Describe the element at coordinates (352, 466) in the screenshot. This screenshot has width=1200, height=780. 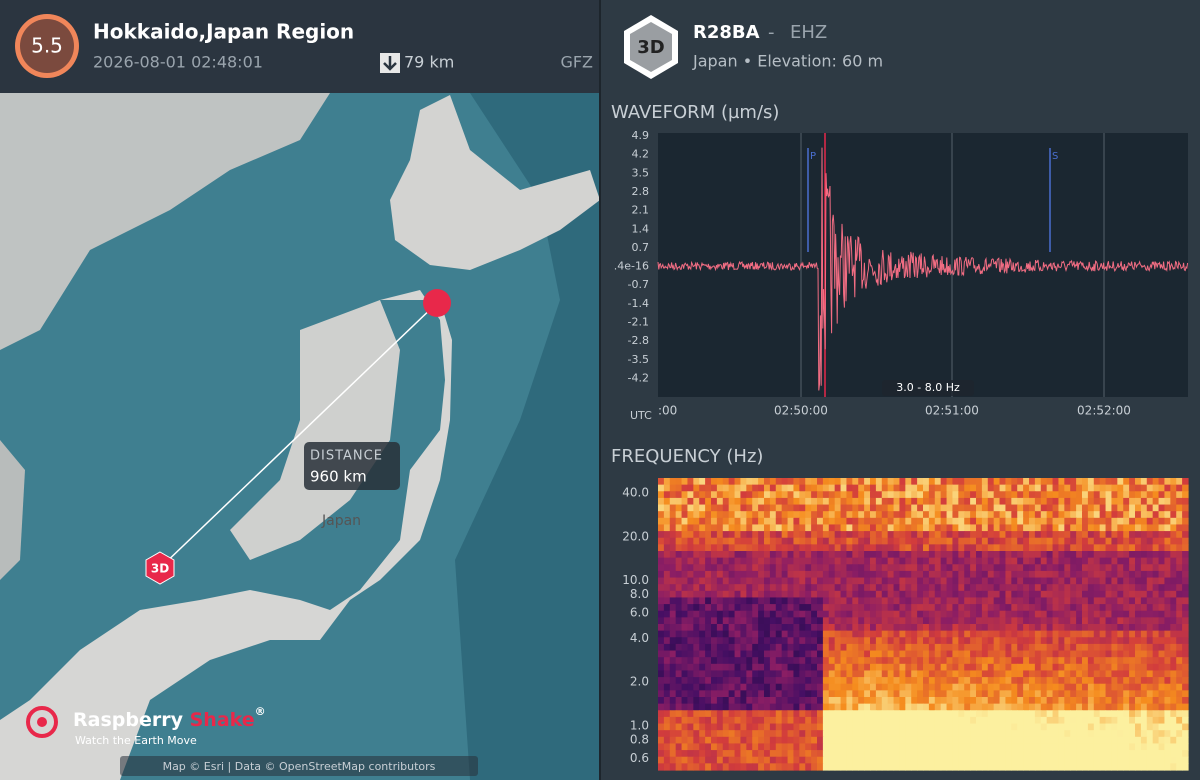
I see `distance-box` at that location.